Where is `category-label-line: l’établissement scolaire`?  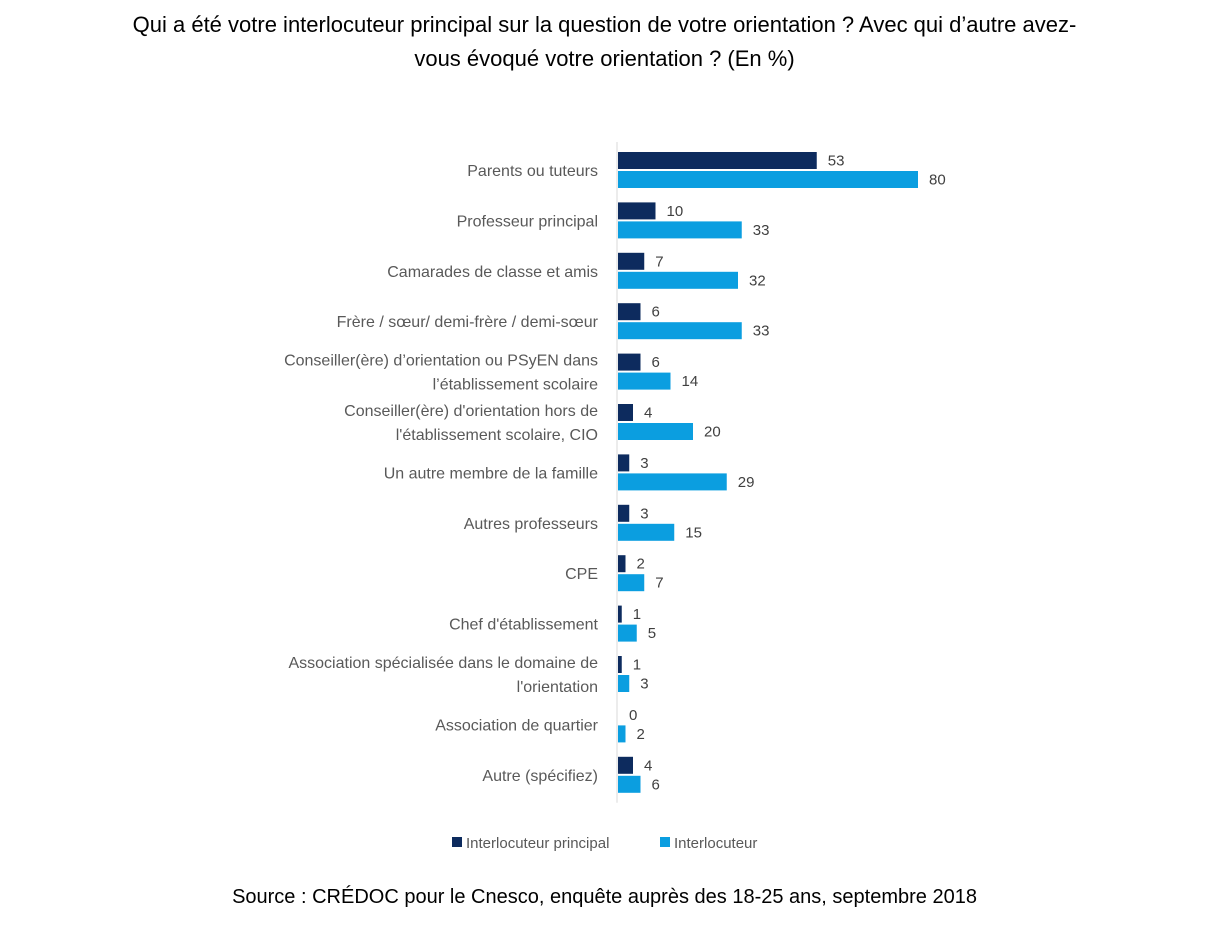
category-label-line: l’établissement scolaire is located at coordinates (516, 385).